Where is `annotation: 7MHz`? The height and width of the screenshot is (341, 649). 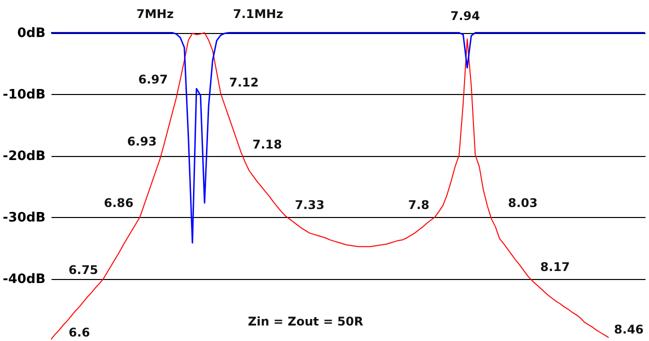 annotation: 7MHz is located at coordinates (155, 13).